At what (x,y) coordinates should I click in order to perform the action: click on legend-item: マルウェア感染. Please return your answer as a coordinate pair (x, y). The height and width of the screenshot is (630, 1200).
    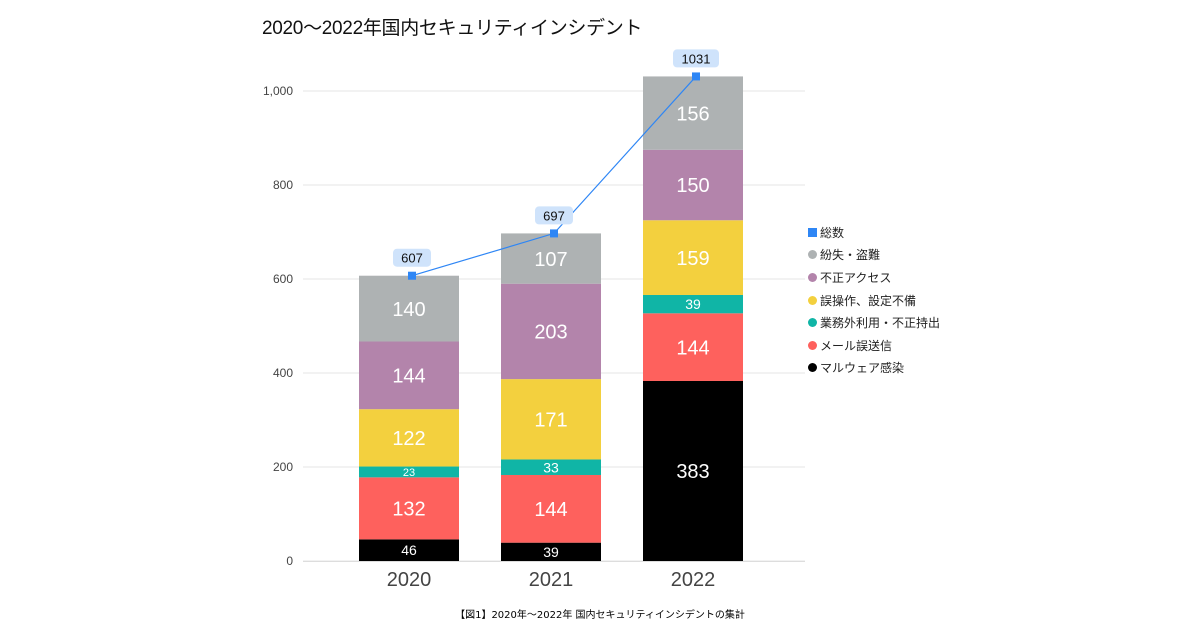
    Looking at the image, I should click on (874, 368).